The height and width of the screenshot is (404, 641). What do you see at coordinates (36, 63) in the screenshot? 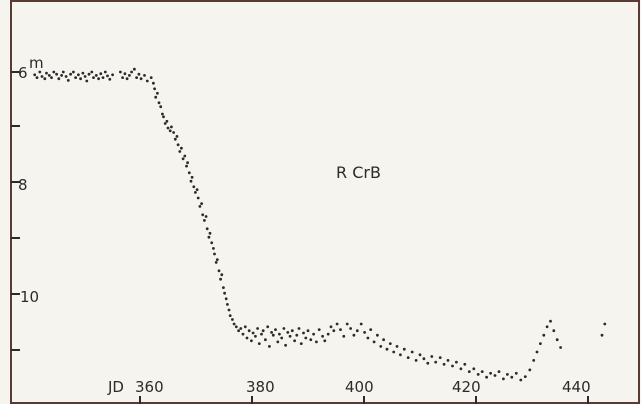
I see `y-unit-superscript: m` at bounding box center [36, 63].